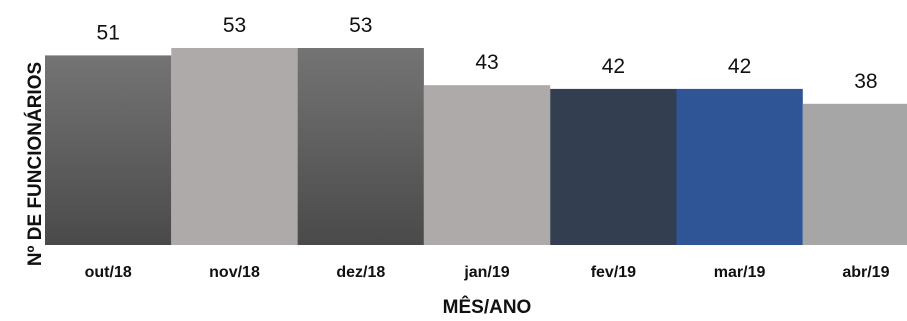  I want to click on data-label-jan-19: 43, so click(486, 62).